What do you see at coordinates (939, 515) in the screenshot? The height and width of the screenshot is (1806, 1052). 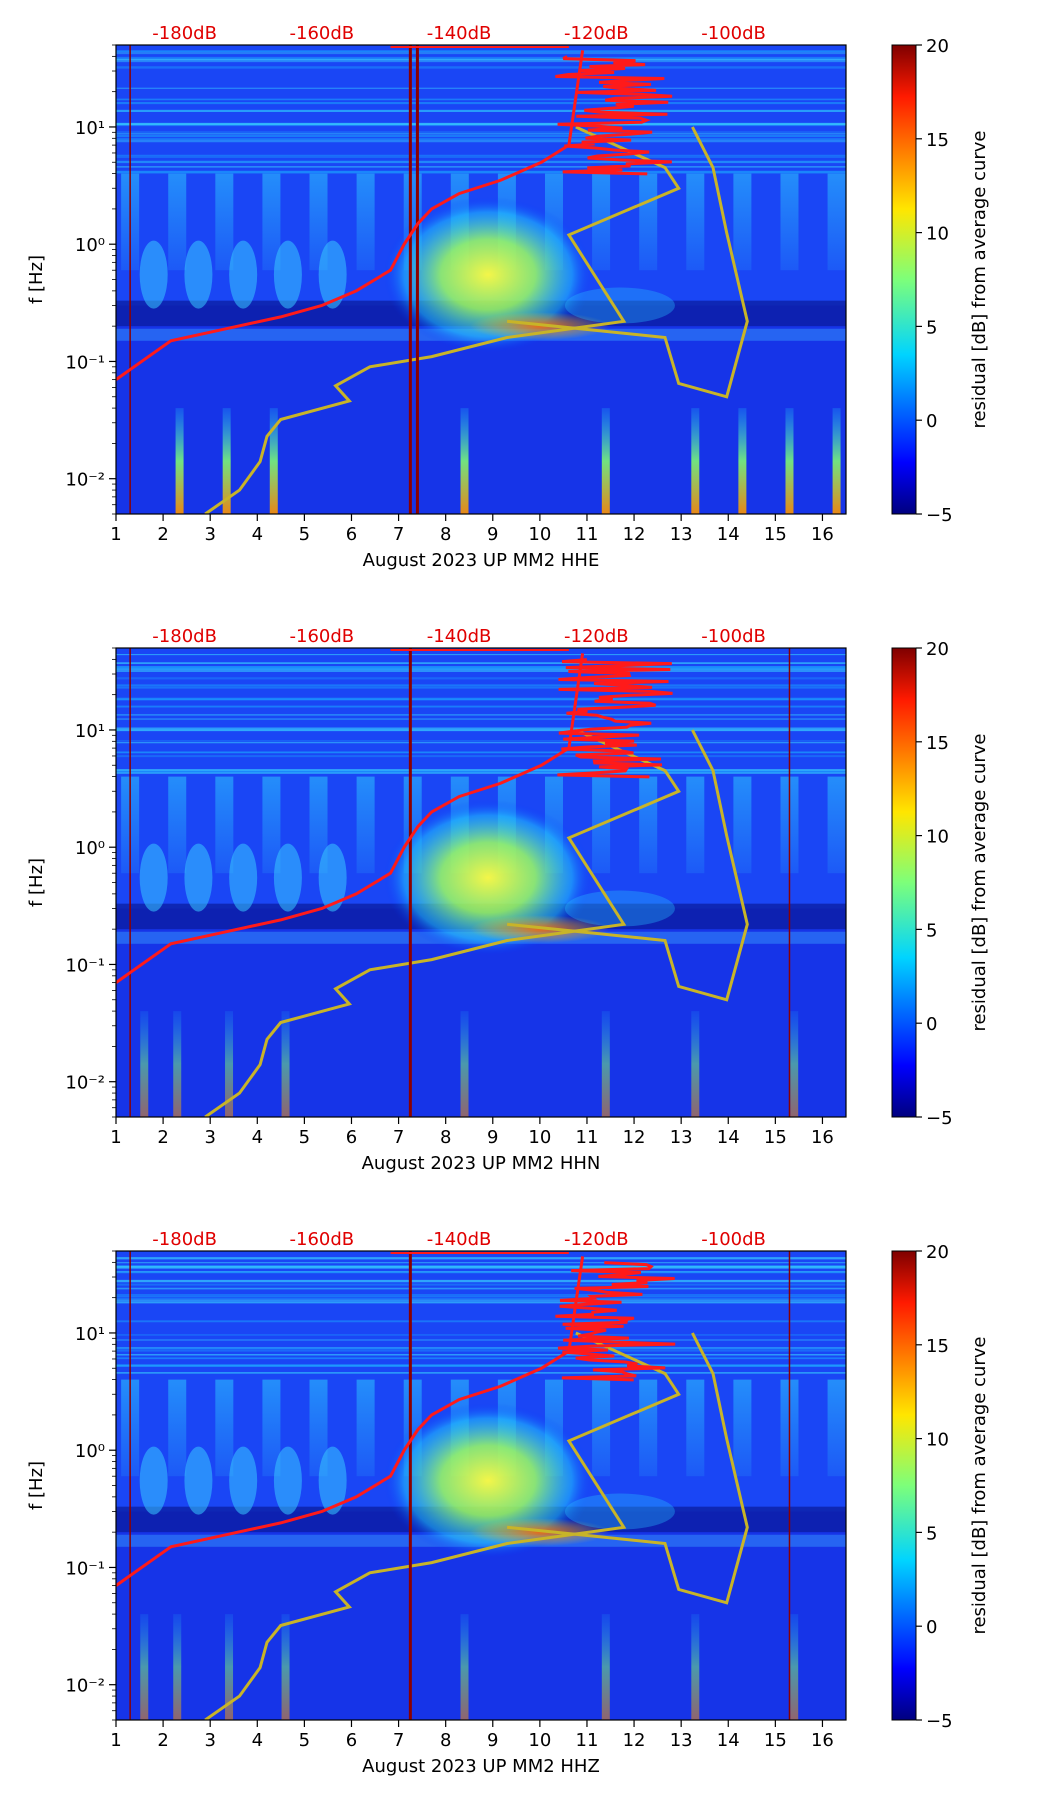 I see `colorbar-tick-label: −5` at bounding box center [939, 515].